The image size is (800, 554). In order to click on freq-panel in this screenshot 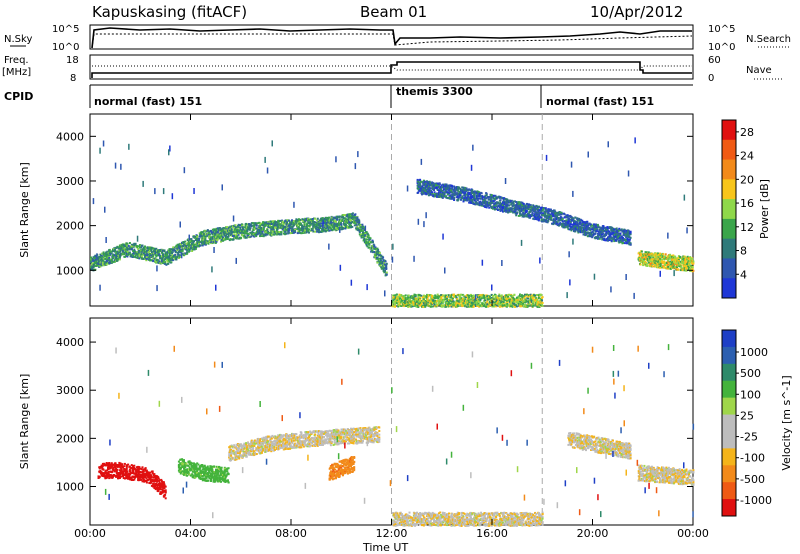, I will do `click(391, 67)`.